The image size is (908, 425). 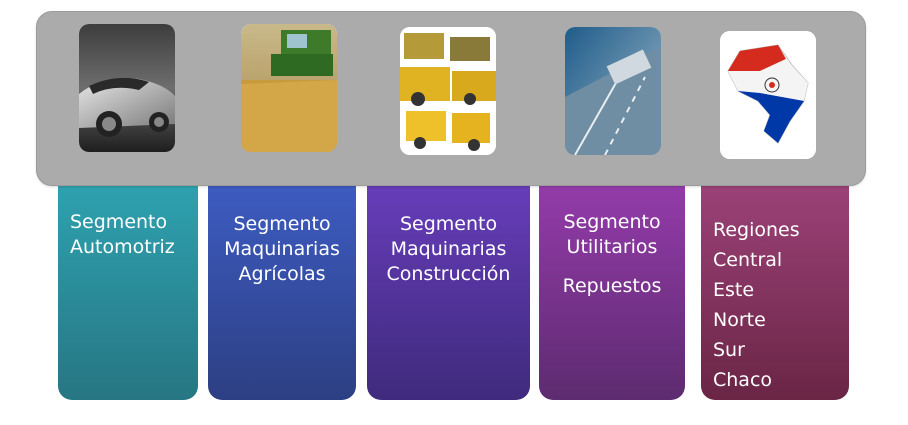 I want to click on column-agricolas-label: Segmento Maquinarias Agrícolas, so click(x=282, y=249).